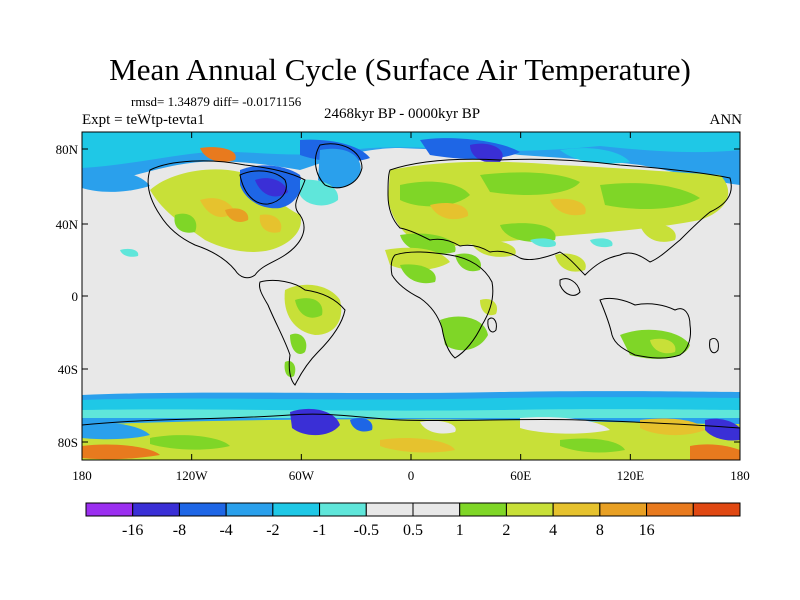  I want to click on lat-tick-label: 80S, so click(68, 442).